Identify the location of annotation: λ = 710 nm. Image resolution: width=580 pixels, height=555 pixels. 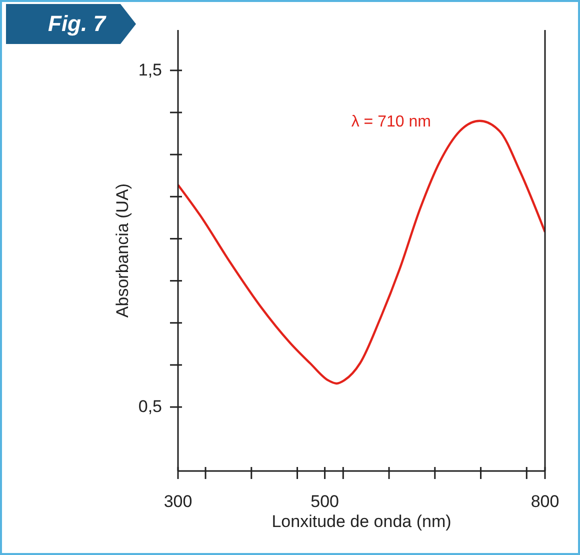
(391, 122).